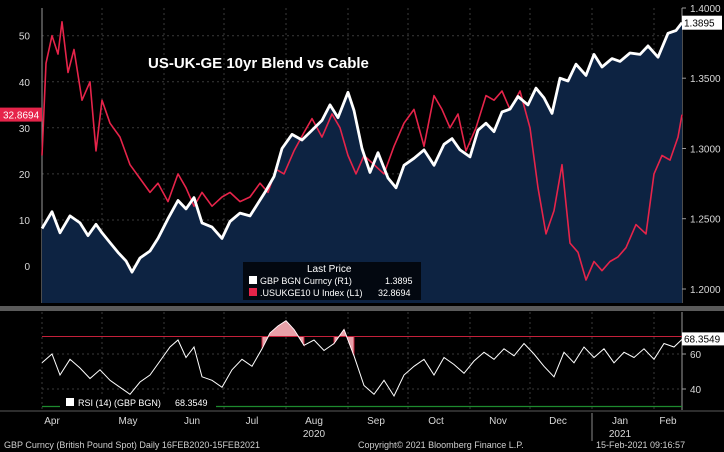  Describe the element at coordinates (620, 421) in the screenshot. I see `x-month-label: Jan` at that location.